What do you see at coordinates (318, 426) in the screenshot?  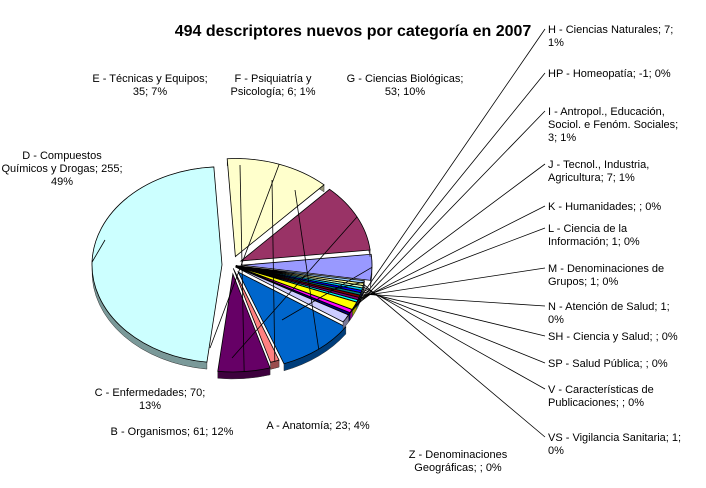 I see `label-a: A - Anatomía; 23; 4%` at bounding box center [318, 426].